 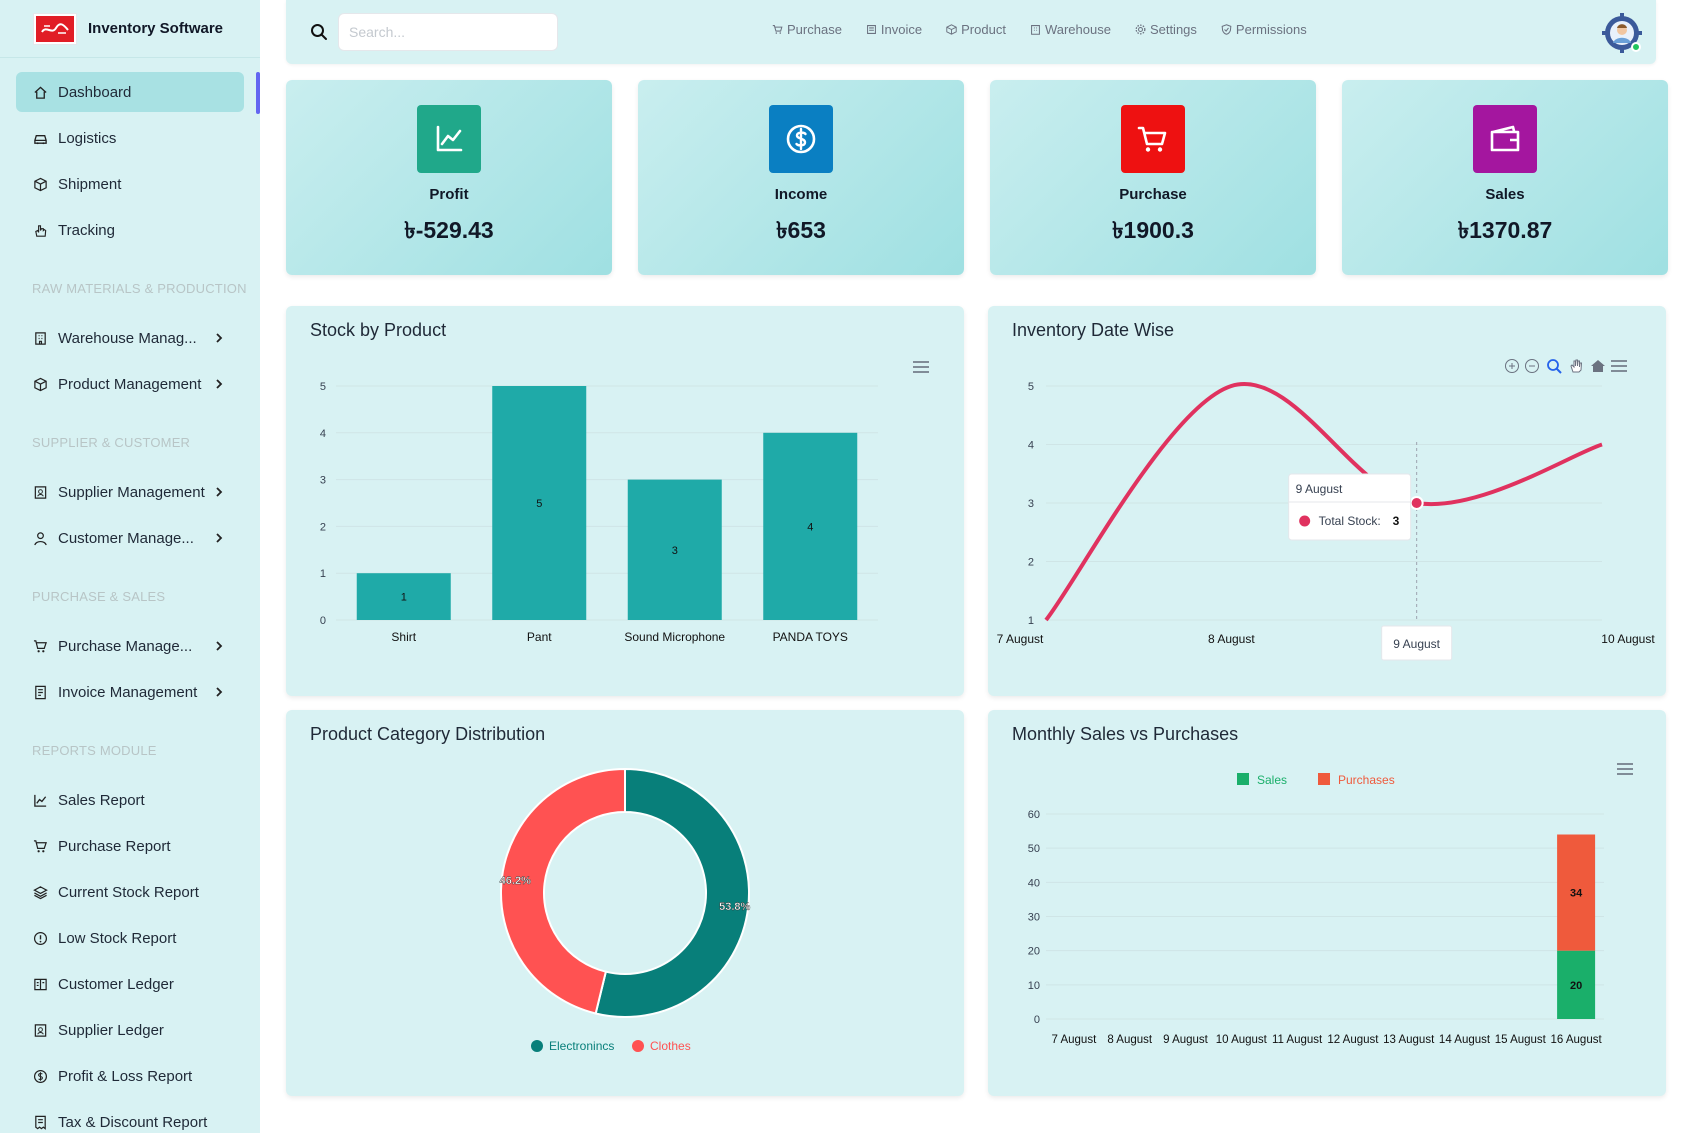 What do you see at coordinates (734, 907) in the screenshot?
I see `slice-label: 53.8%` at bounding box center [734, 907].